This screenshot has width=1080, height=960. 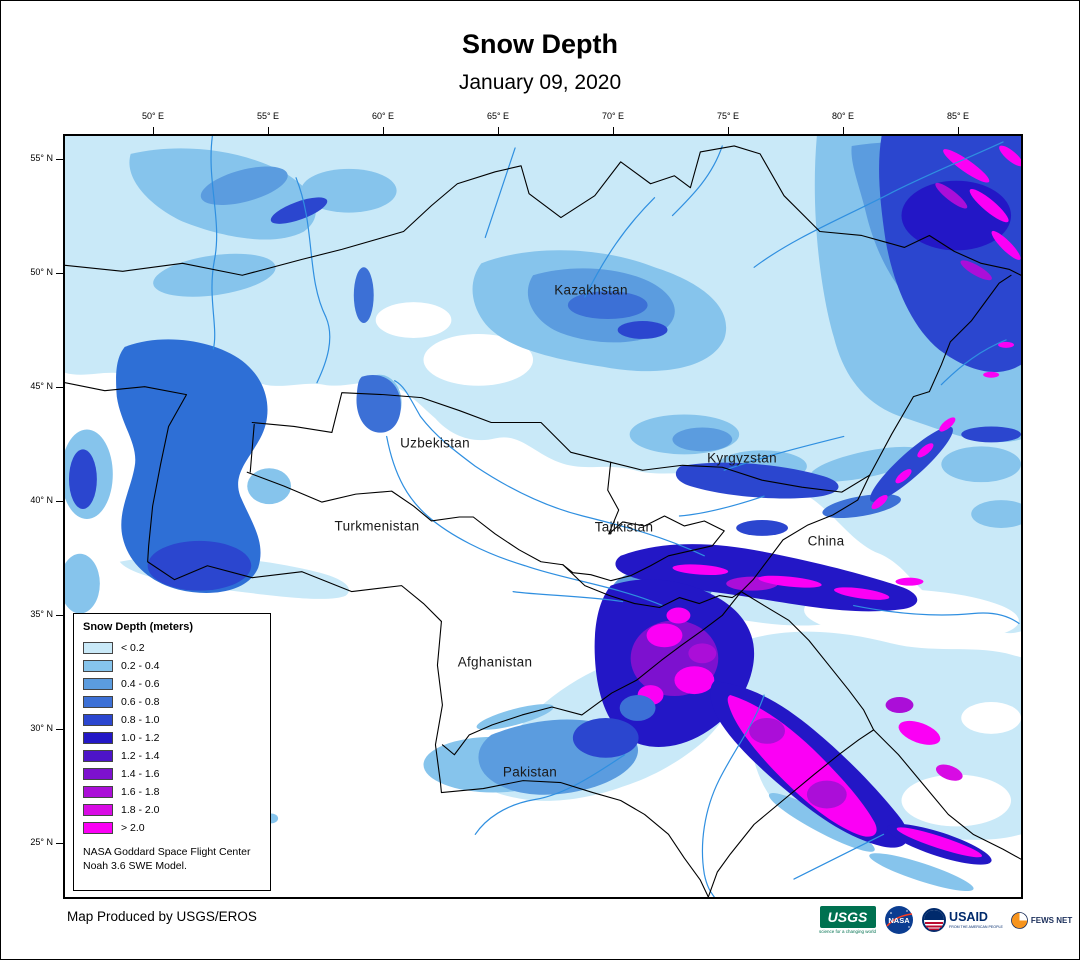 I want to click on latitude-label: 30° N, so click(x=41, y=728).